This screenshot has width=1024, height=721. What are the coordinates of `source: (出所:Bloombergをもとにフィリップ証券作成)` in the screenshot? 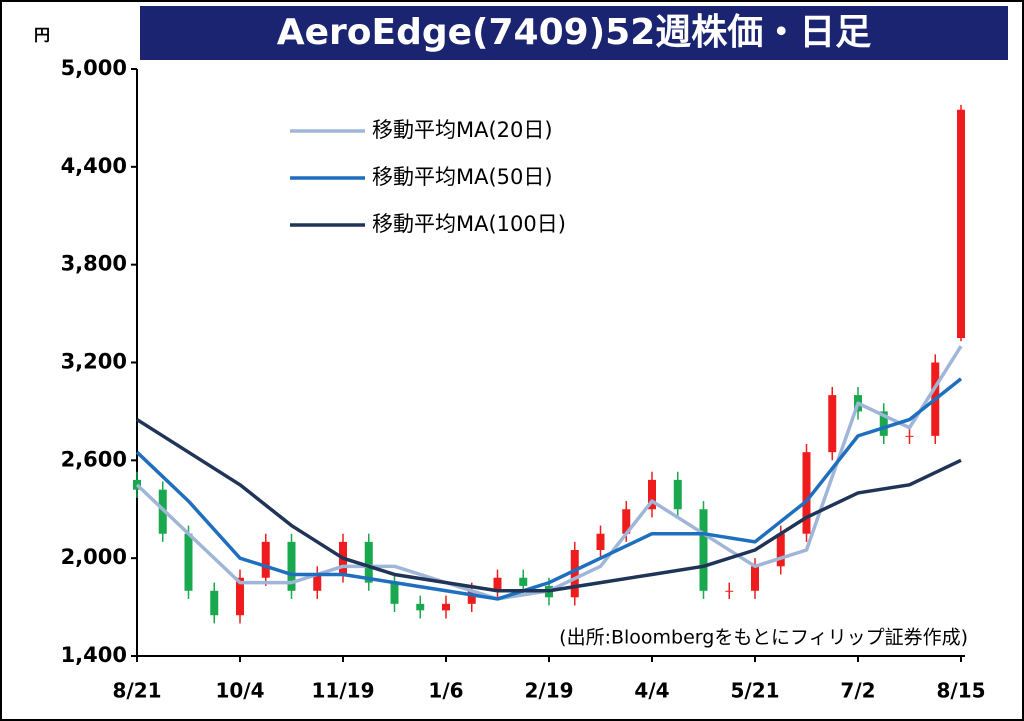 It's located at (763, 638).